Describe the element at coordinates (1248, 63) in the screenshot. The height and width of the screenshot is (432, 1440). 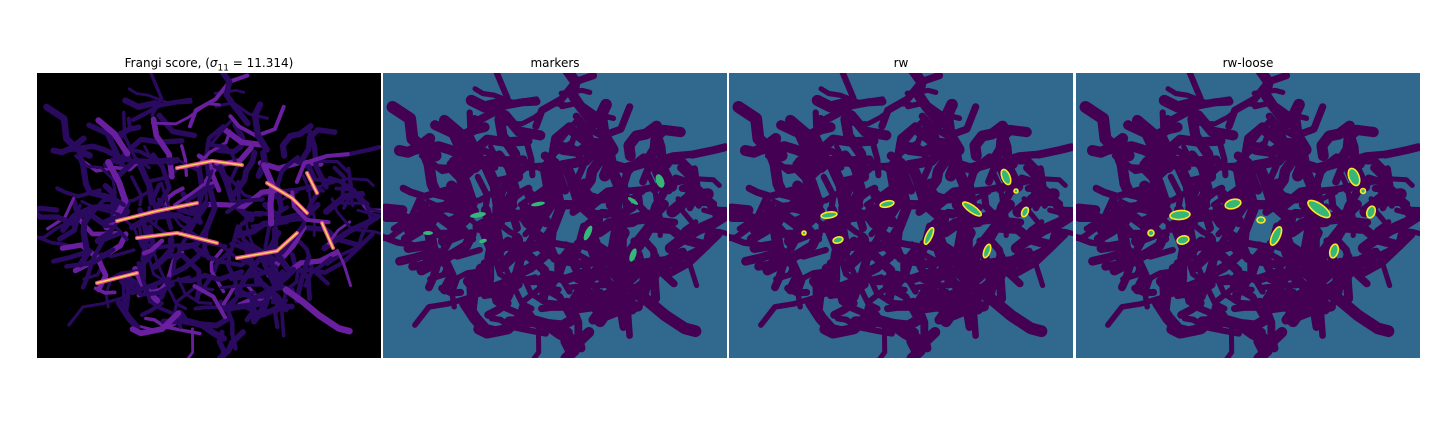
I see `panel-title-rw-loose: rw-loose` at that location.